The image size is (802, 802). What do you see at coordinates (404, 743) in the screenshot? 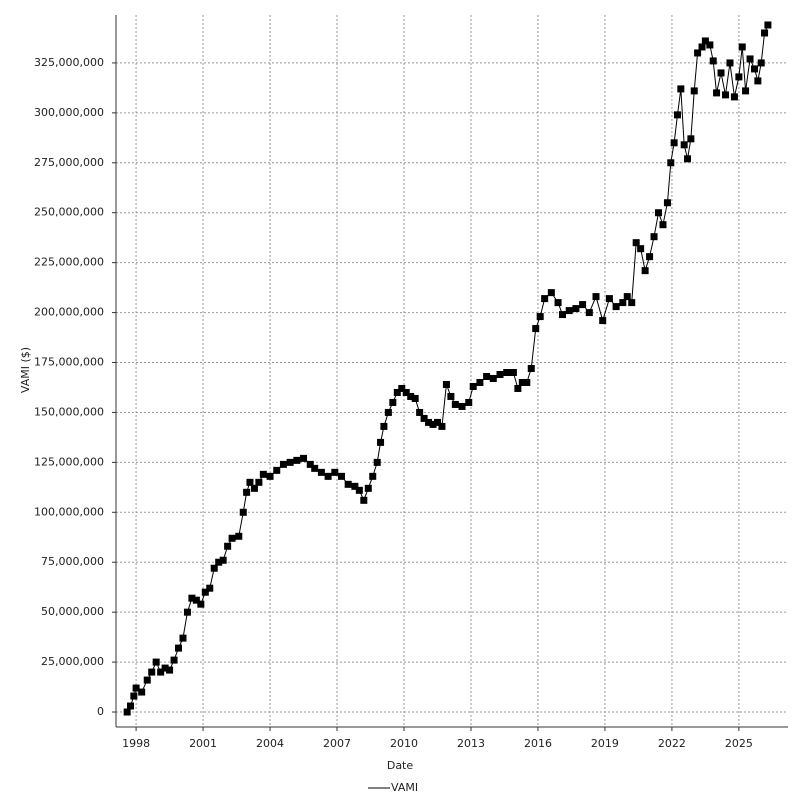
I see `x-tick-label: 2010` at bounding box center [404, 743].